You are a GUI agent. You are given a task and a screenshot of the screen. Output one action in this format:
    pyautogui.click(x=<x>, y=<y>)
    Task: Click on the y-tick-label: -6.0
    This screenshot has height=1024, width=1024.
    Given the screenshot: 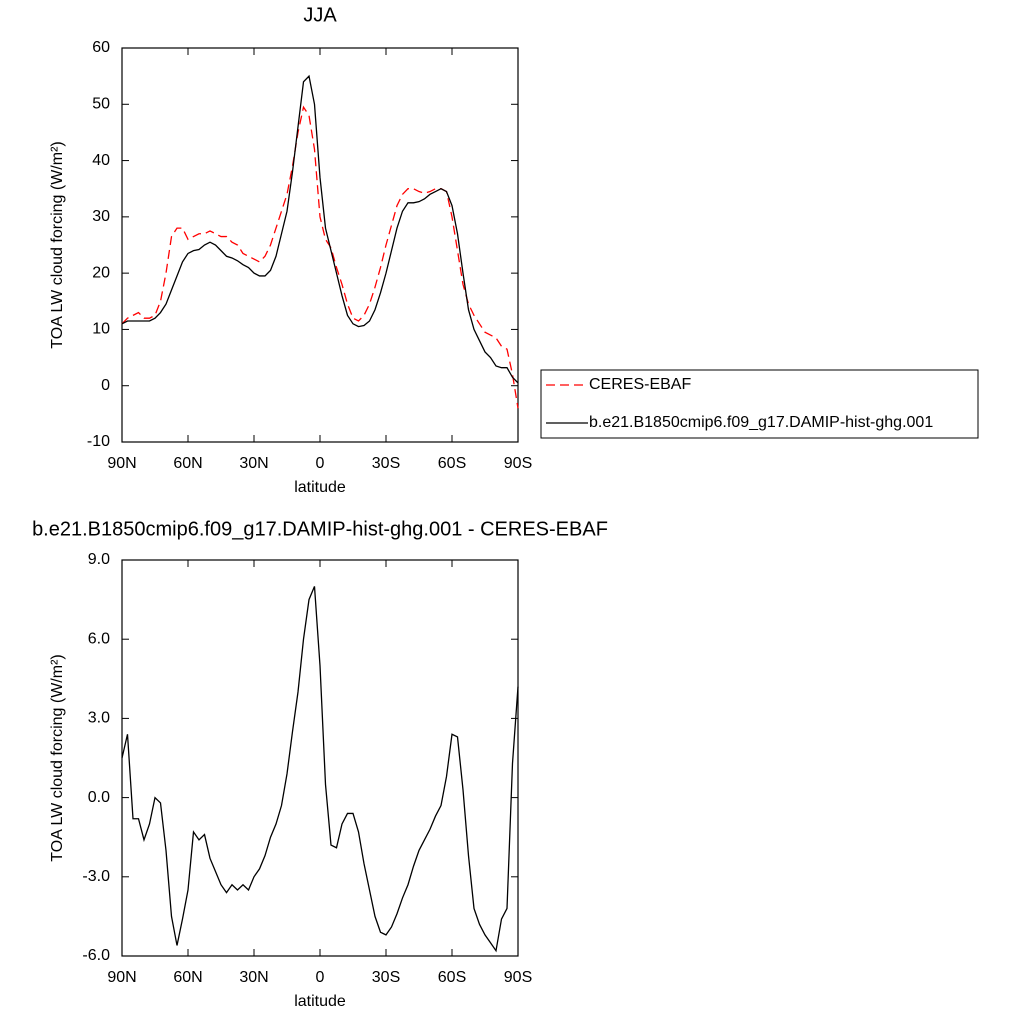 What is the action you would take?
    pyautogui.click(x=96, y=955)
    